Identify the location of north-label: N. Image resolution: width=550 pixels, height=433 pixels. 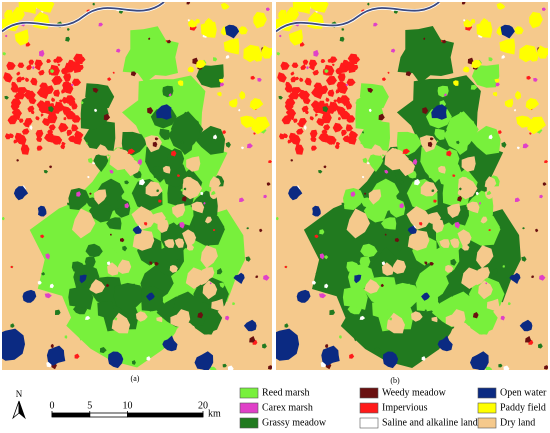
(19, 394).